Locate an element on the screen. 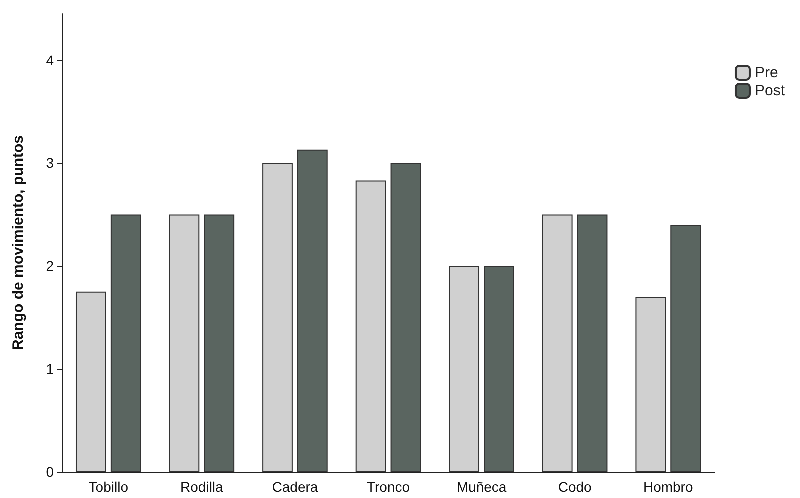 The image size is (800, 498). legend-label: Pre is located at coordinates (766, 73).